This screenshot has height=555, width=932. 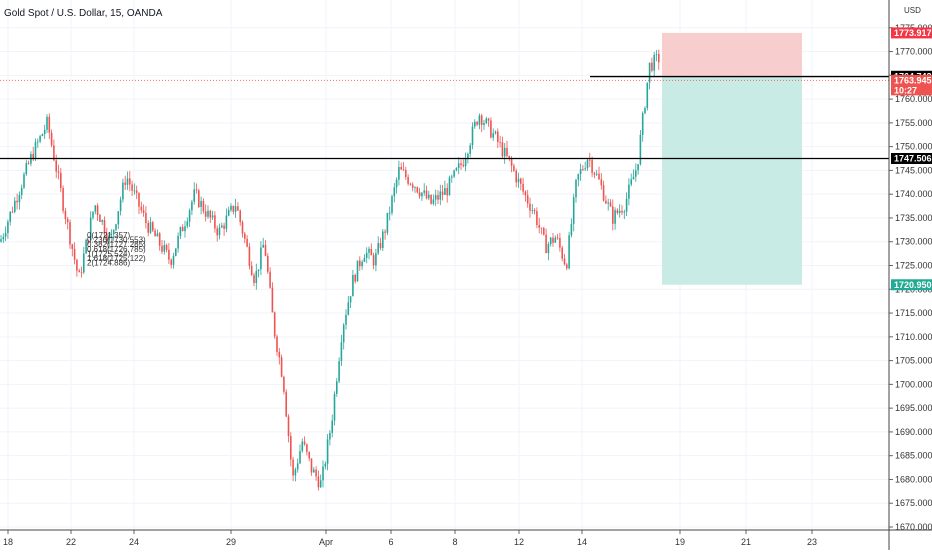 I want to click on y-tick-label: 1745.000, so click(x=913, y=170).